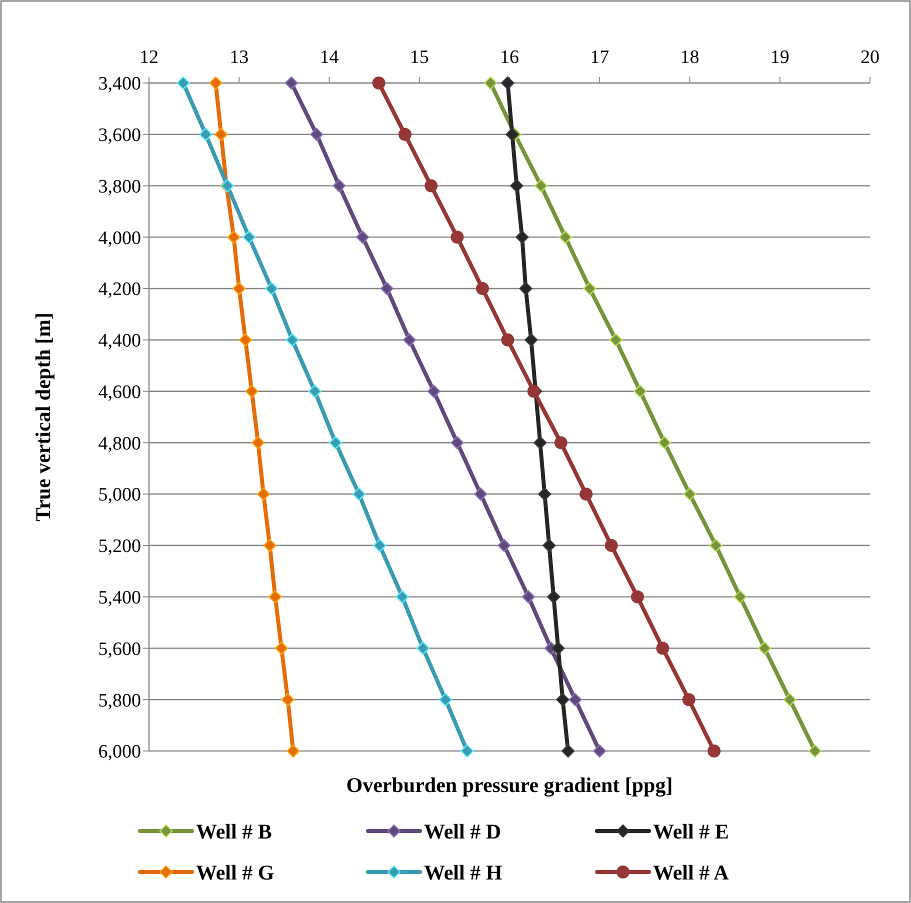 This screenshot has width=911, height=903. I want to click on x-tick-label: 15, so click(419, 57).